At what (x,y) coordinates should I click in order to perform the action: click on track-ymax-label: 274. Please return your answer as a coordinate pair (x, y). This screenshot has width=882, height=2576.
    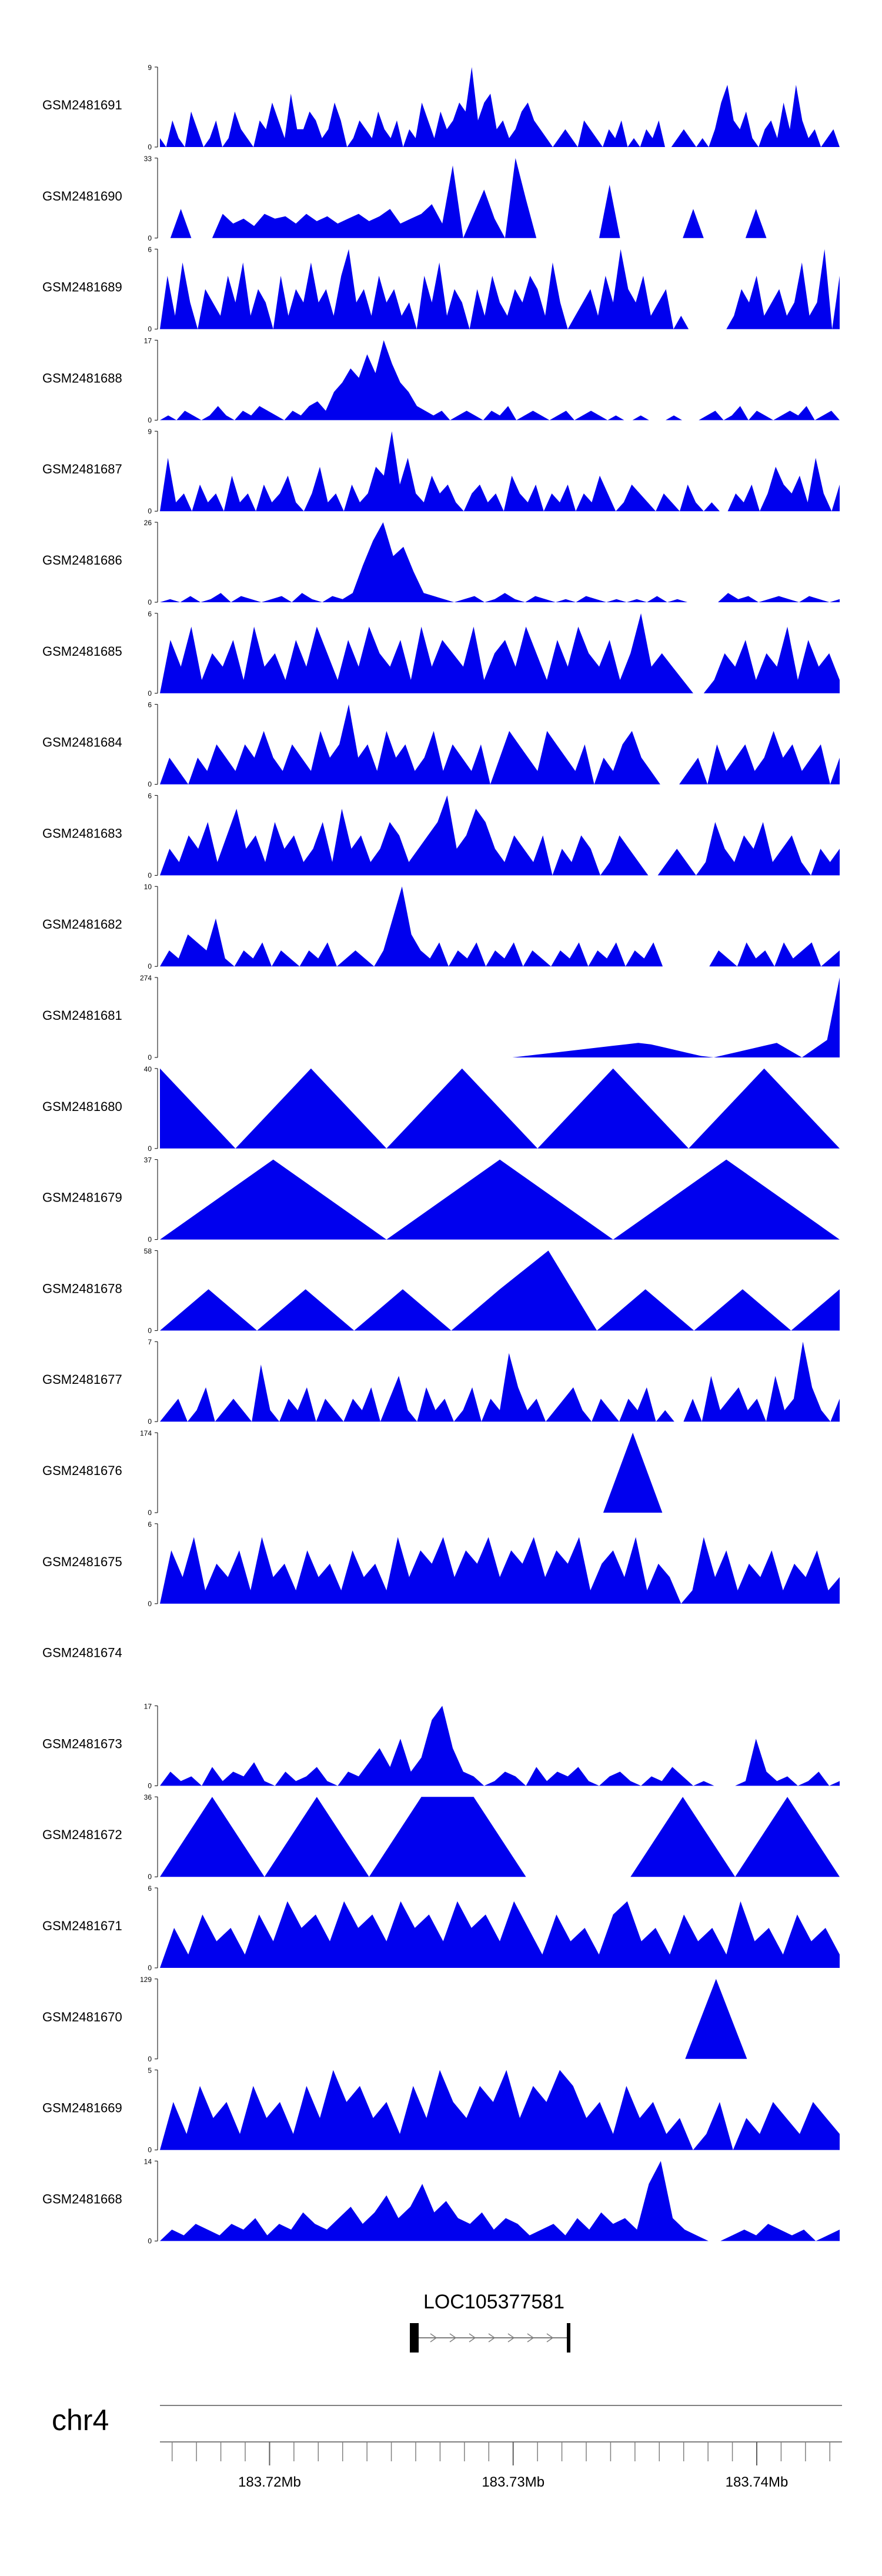
    Looking at the image, I should click on (146, 978).